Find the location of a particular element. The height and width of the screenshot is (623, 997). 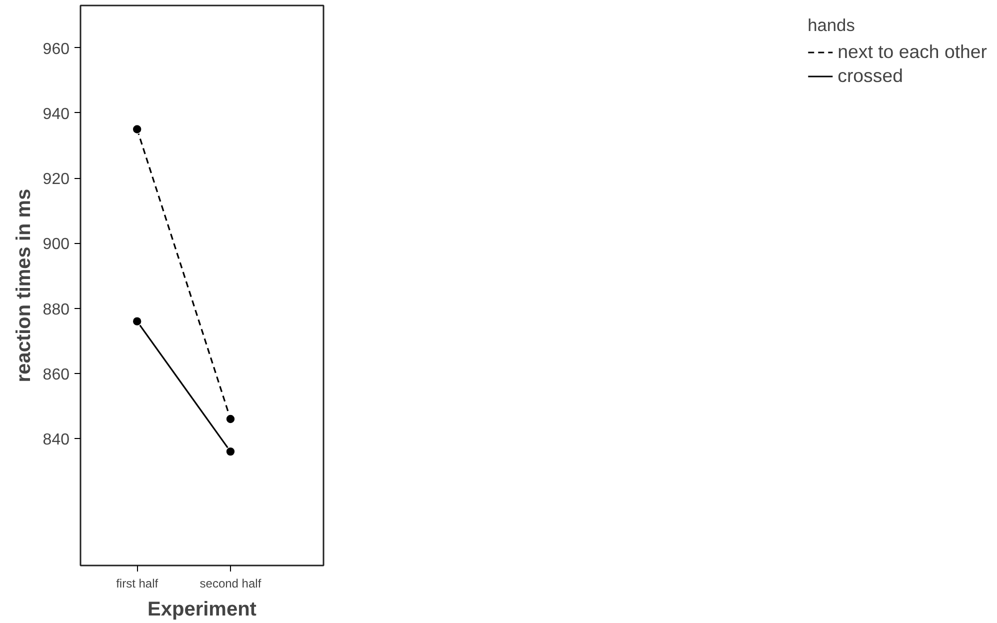

y-tick-label: 860 is located at coordinates (56, 375).